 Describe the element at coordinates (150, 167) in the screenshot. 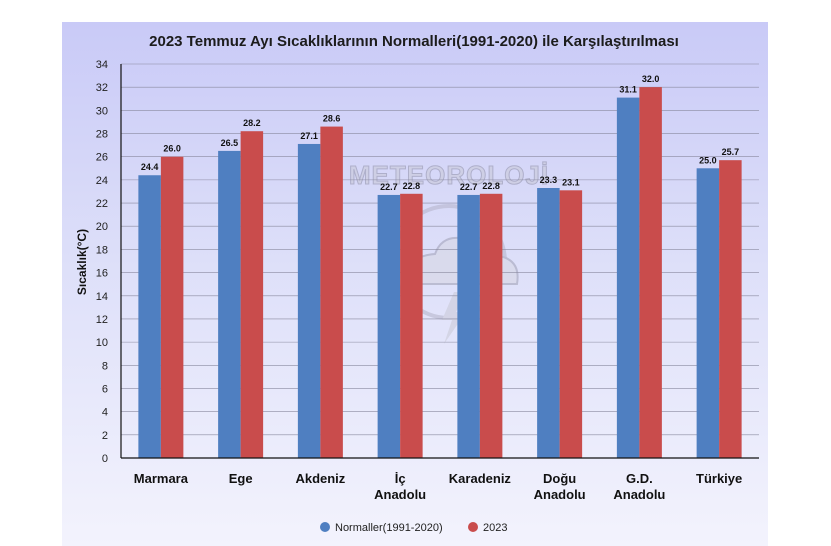

I see `data-label: 24.4` at that location.